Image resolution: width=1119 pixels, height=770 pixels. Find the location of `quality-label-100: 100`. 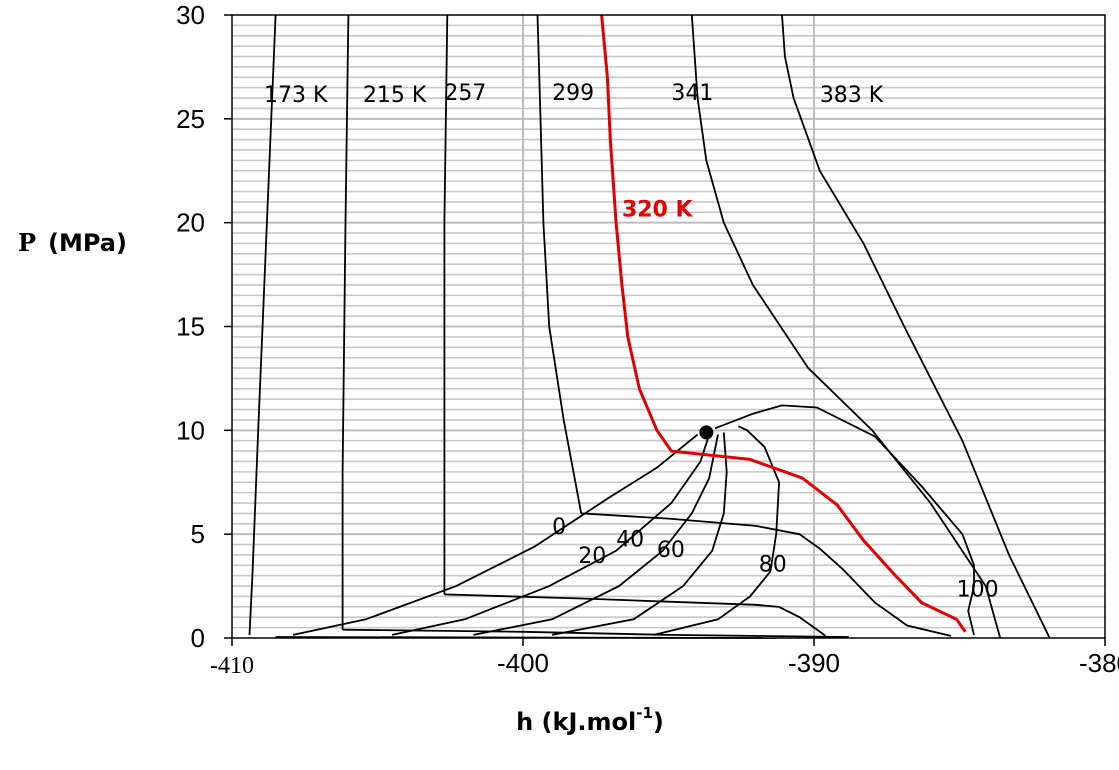

quality-label-100: 100 is located at coordinates (978, 589).